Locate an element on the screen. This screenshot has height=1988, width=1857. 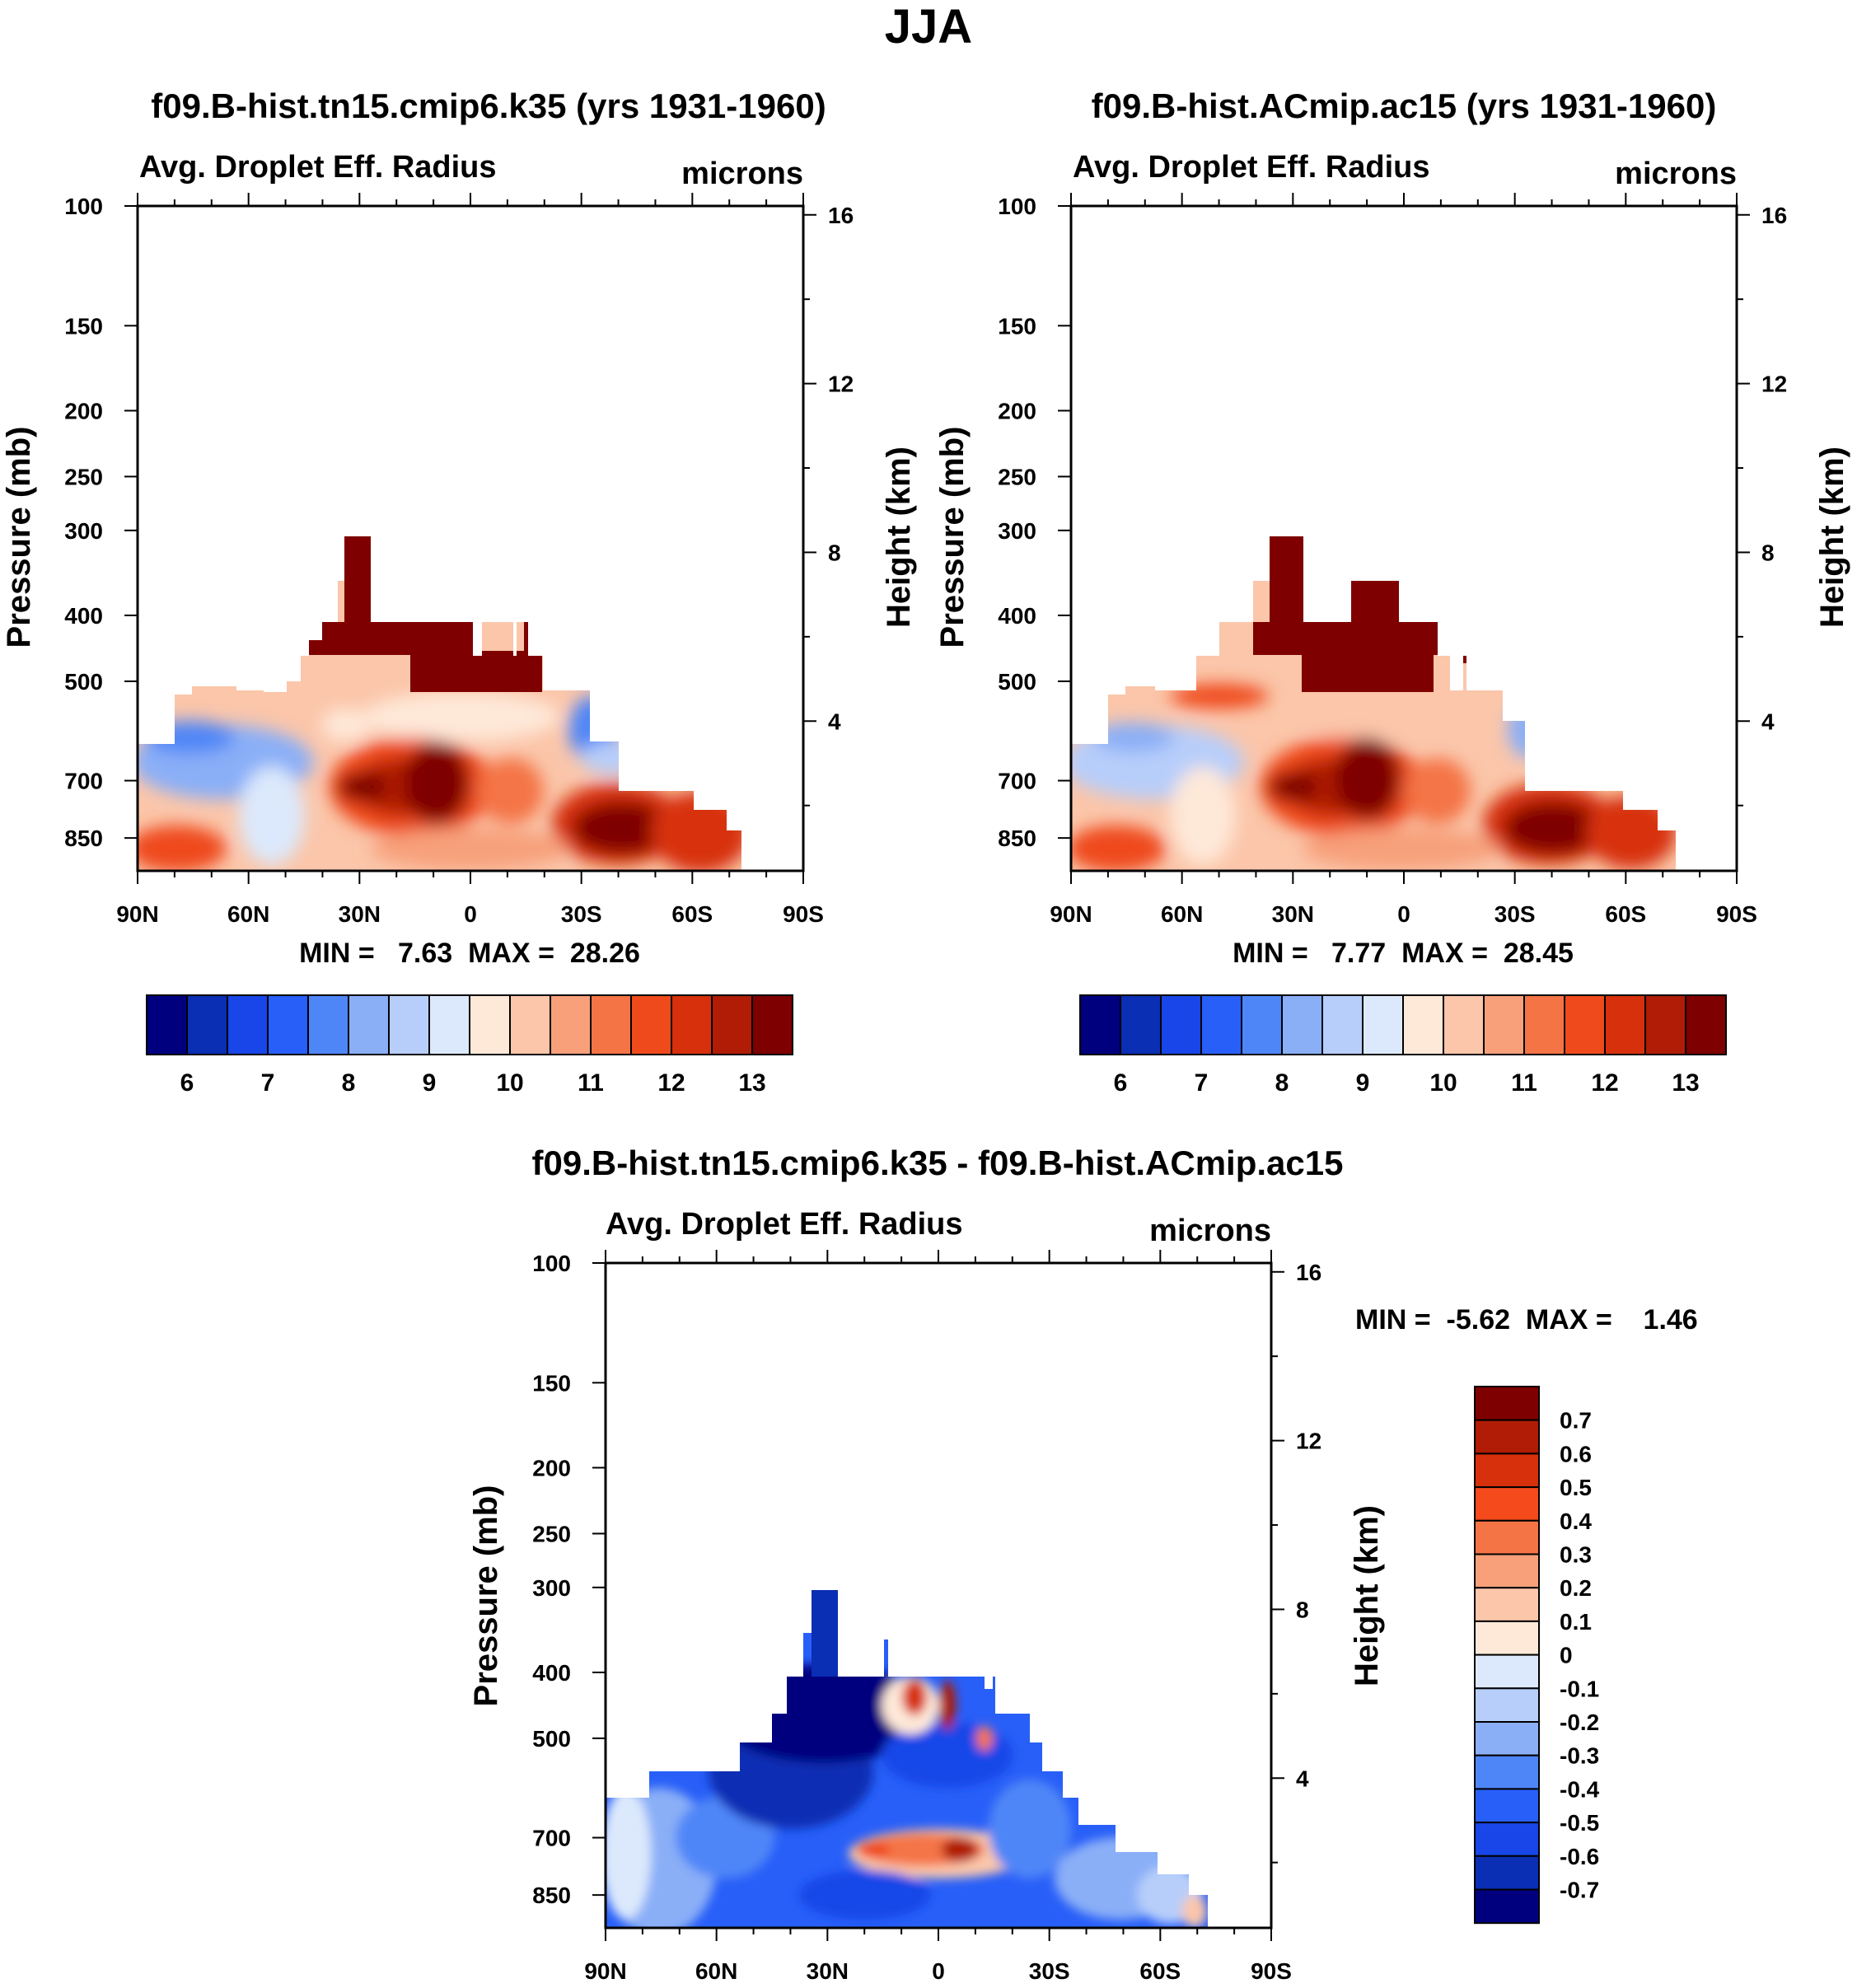
y-axis-label-left: Pressure (mb) is located at coordinates (19, 537).